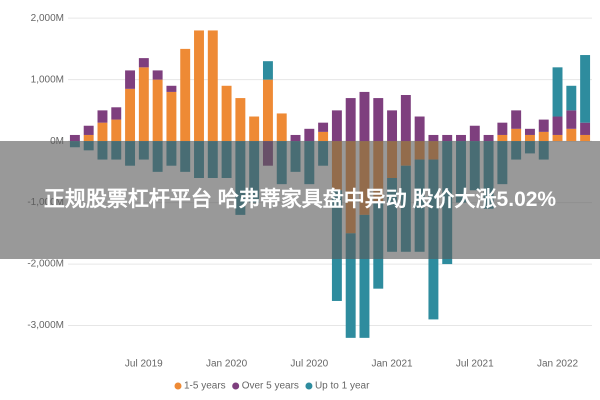  I want to click on y-tick-label: -3,000M, so click(45, 325).